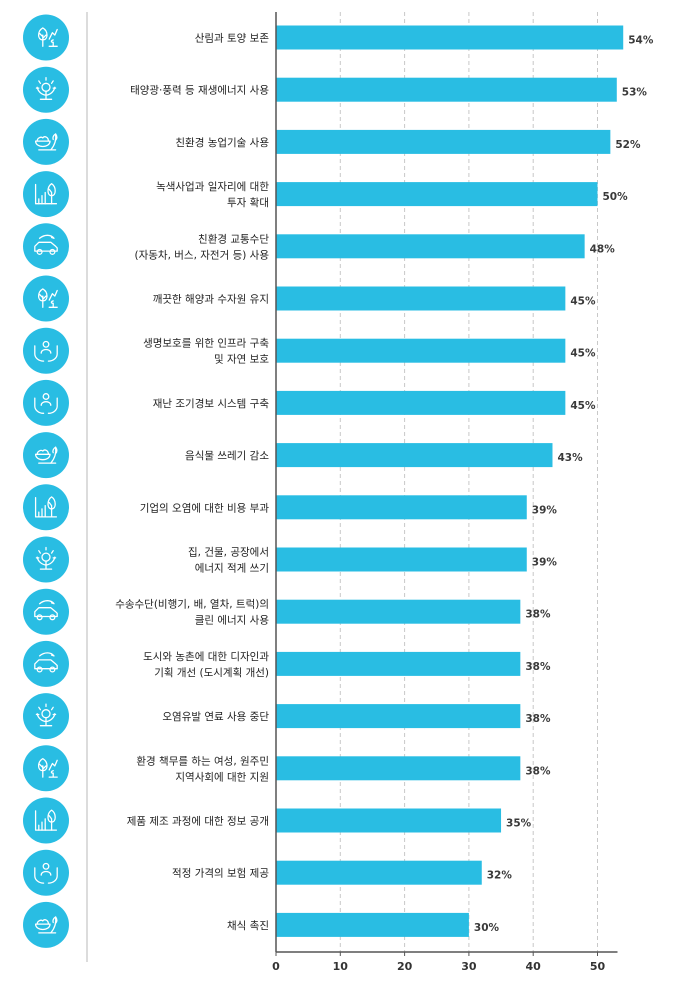  Describe the element at coordinates (205, 507) in the screenshot. I see `category-label: 기업의 오염에 대한 비용 부과` at that location.